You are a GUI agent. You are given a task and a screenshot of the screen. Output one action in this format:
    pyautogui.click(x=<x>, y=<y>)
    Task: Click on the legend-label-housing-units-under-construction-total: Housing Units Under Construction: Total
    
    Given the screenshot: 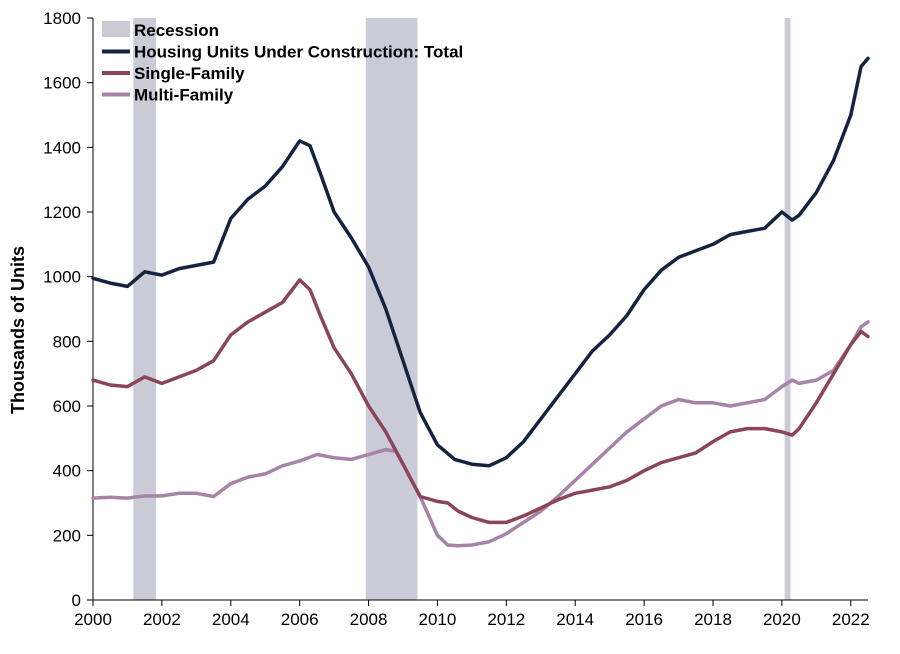 What is the action you would take?
    pyautogui.click(x=298, y=52)
    